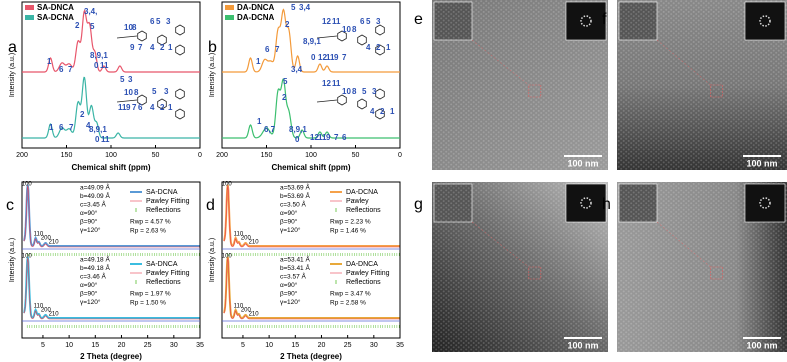 Image resolution: width=787 pixels, height=362 pixels. What do you see at coordinates (293, 204) in the screenshot?
I see `cell-parameter: c=3.50 Å` at bounding box center [293, 204].